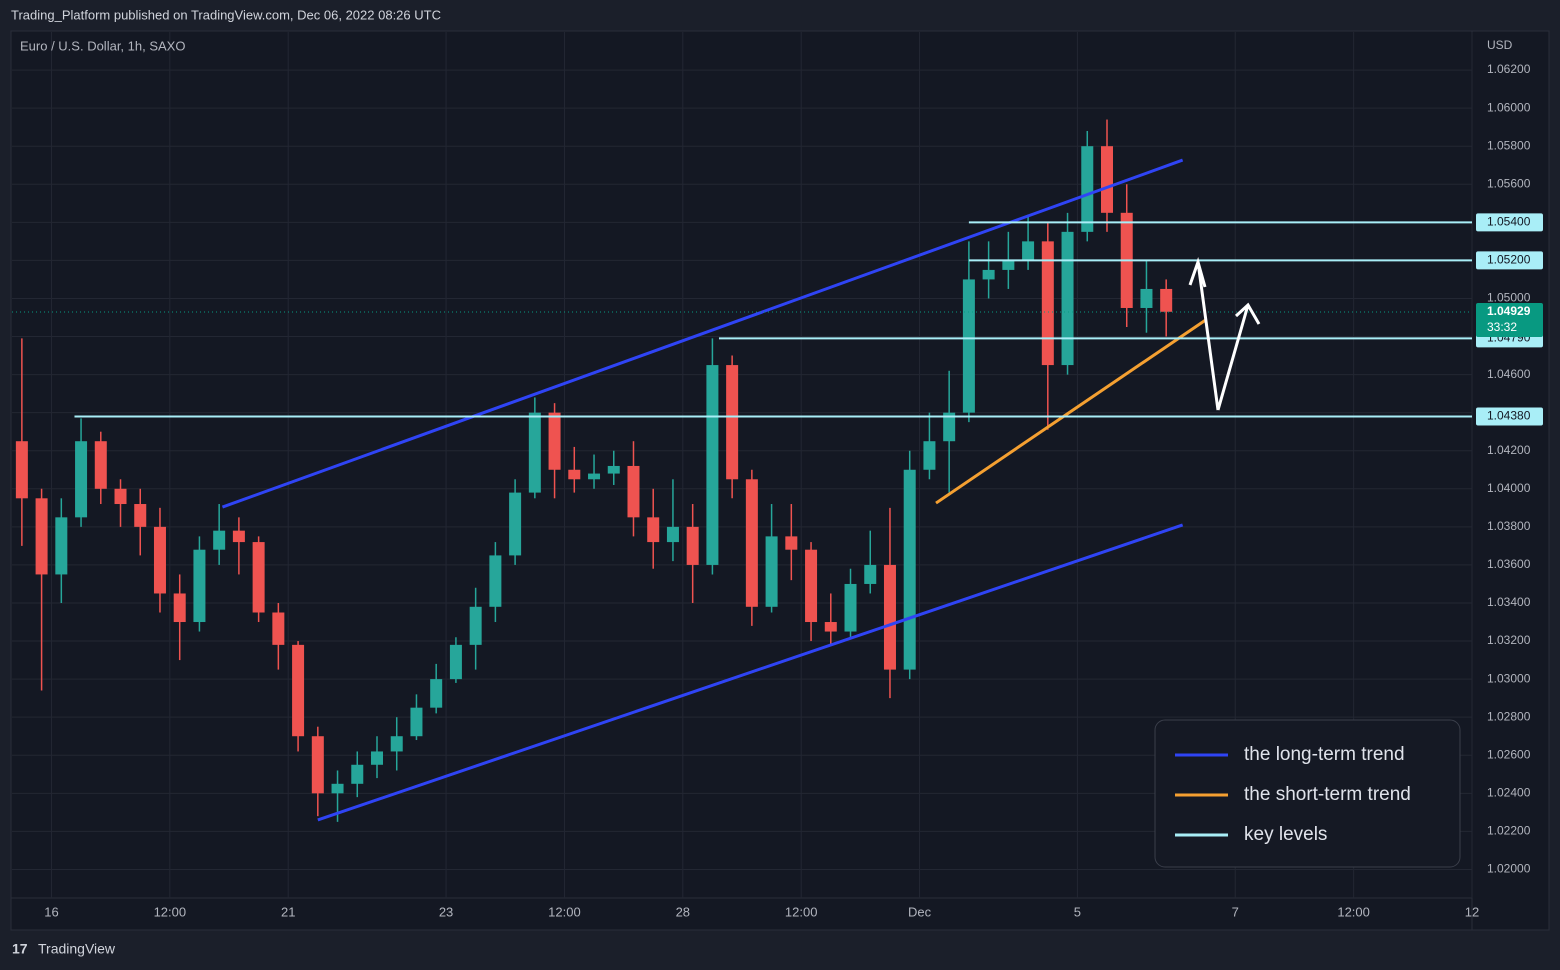 This screenshot has width=1560, height=970. What do you see at coordinates (1500, 45) in the screenshot?
I see `currency-label: USD` at bounding box center [1500, 45].